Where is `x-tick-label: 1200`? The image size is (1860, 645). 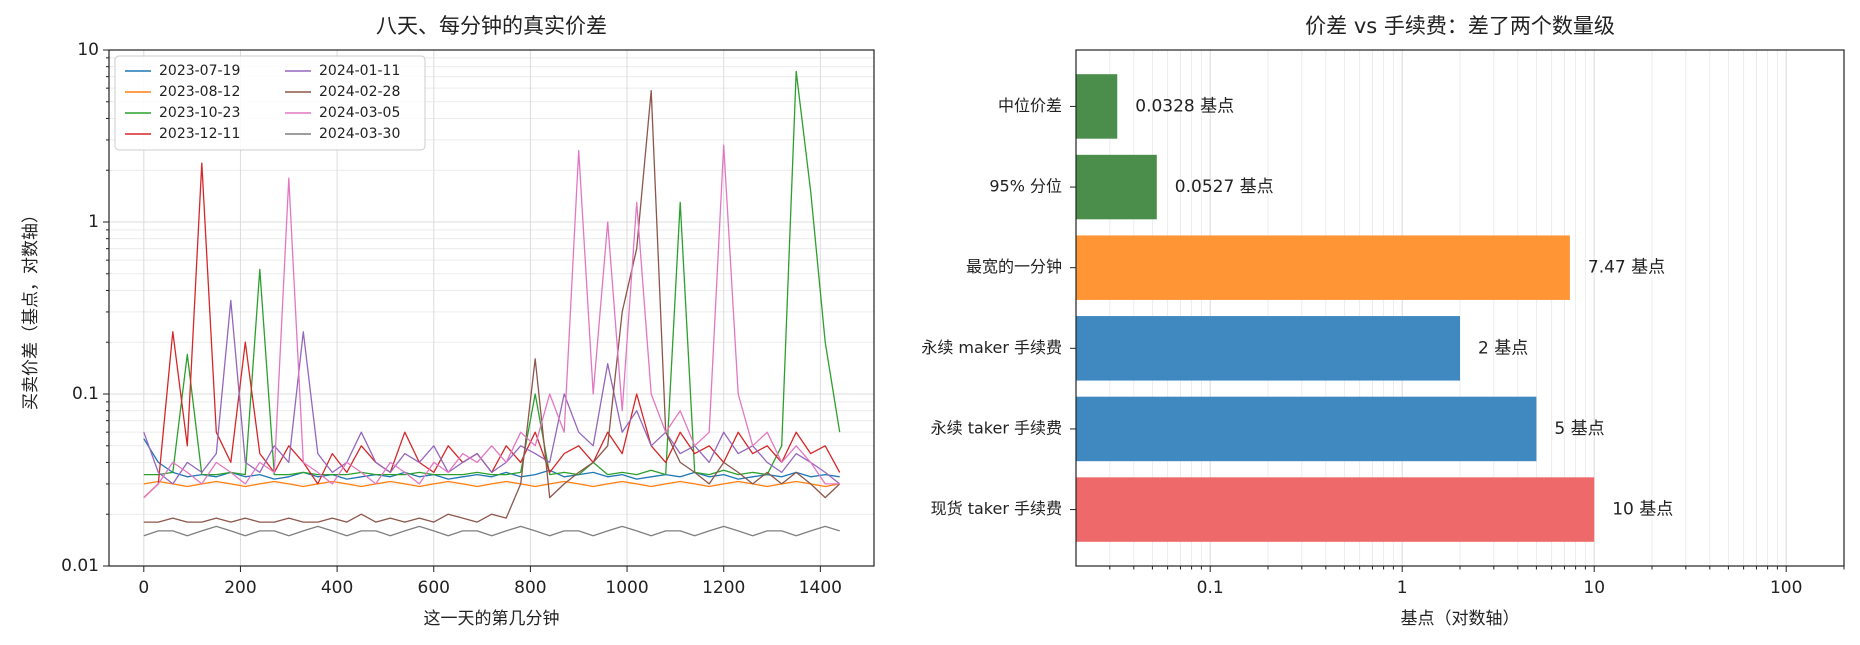
x-tick-label: 1200 is located at coordinates (723, 588).